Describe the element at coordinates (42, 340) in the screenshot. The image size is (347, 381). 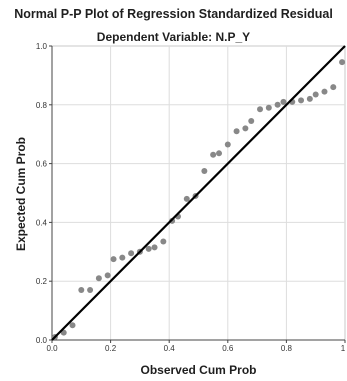
I see `y-tick-label: 0.0` at that location.